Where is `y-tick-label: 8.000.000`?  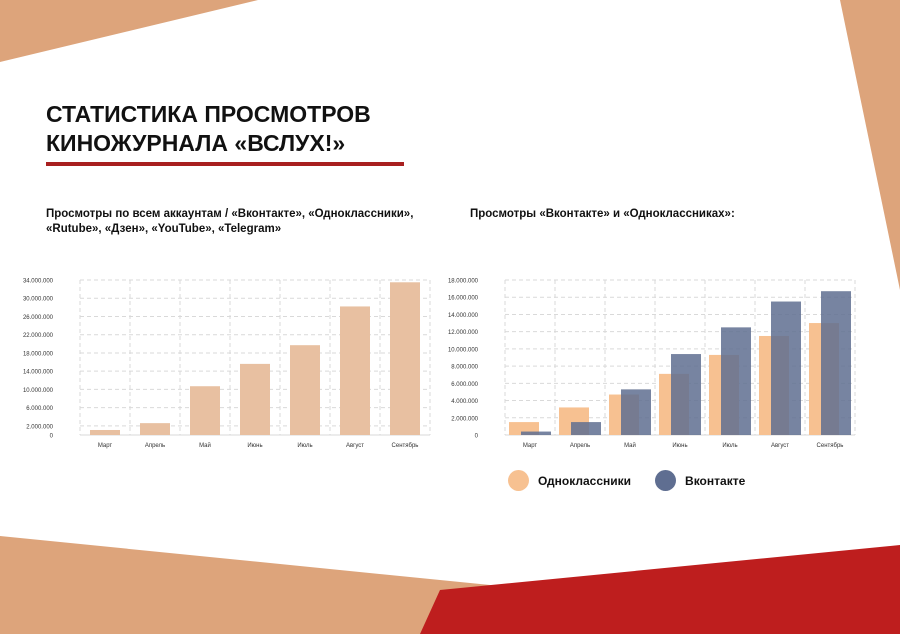
y-tick-label: 8.000.000 is located at coordinates (464, 368).